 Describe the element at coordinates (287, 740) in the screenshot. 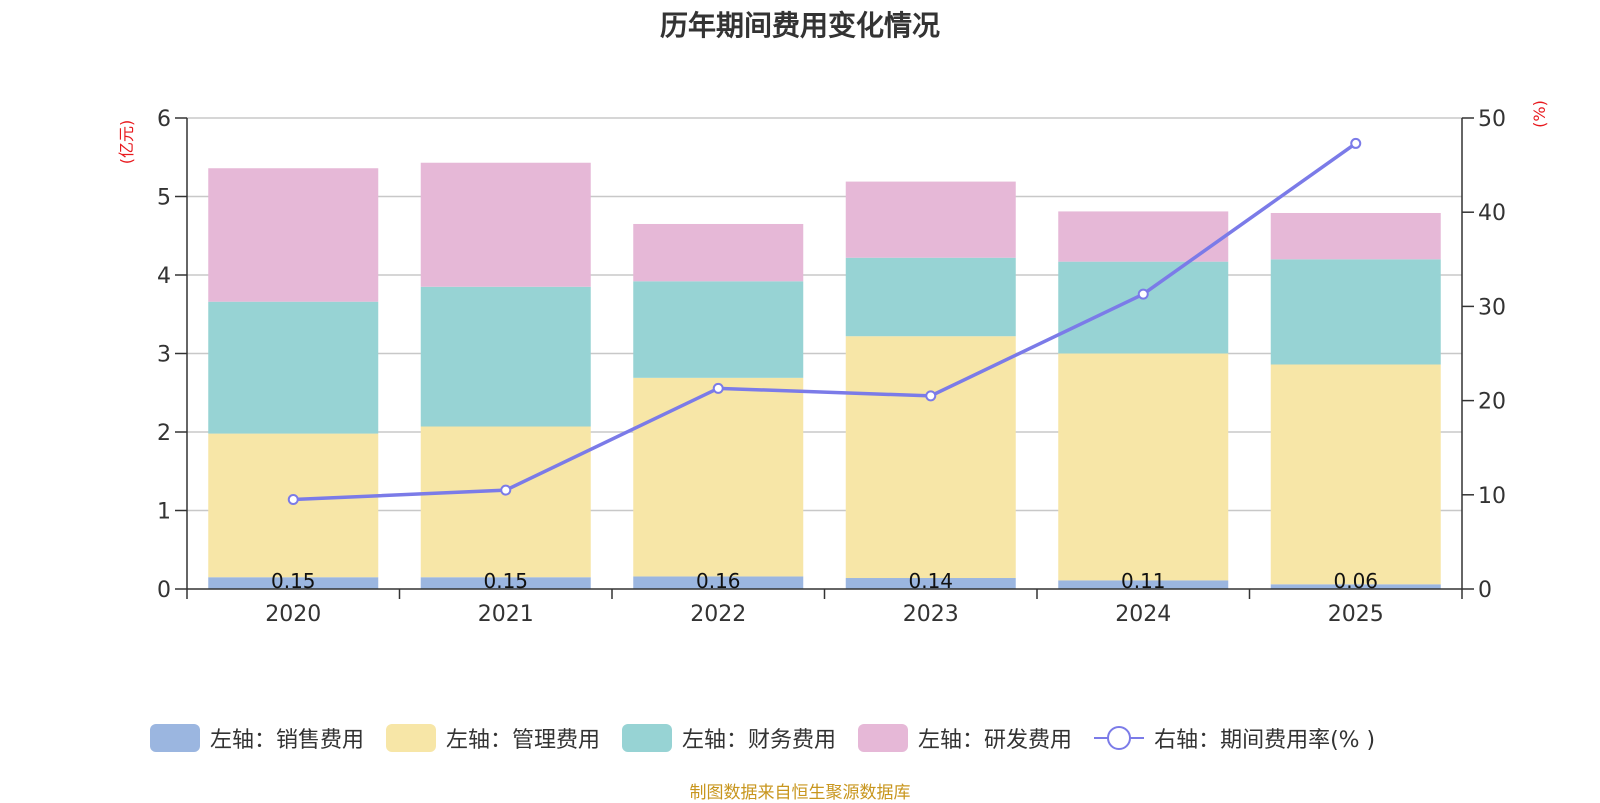

I see `legend-label-sales: 左轴：销售费用` at that location.